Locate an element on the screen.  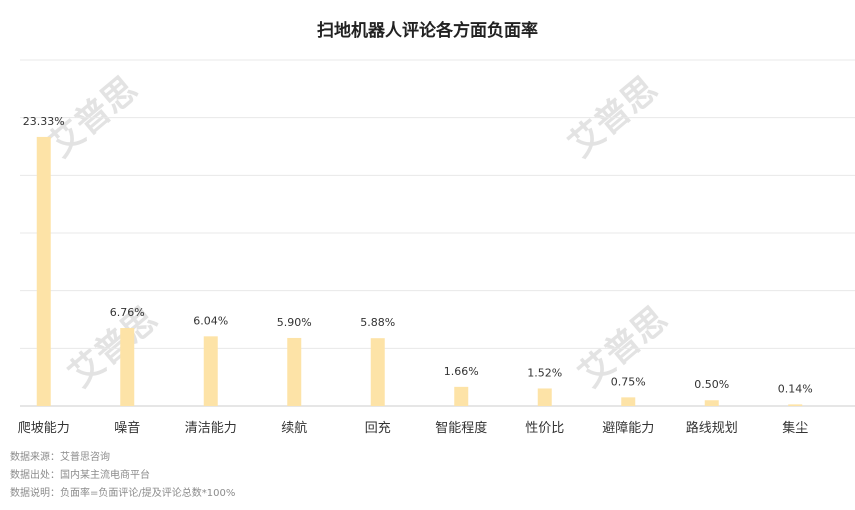
x-tick-label: 爬坡能力 is located at coordinates (44, 428).